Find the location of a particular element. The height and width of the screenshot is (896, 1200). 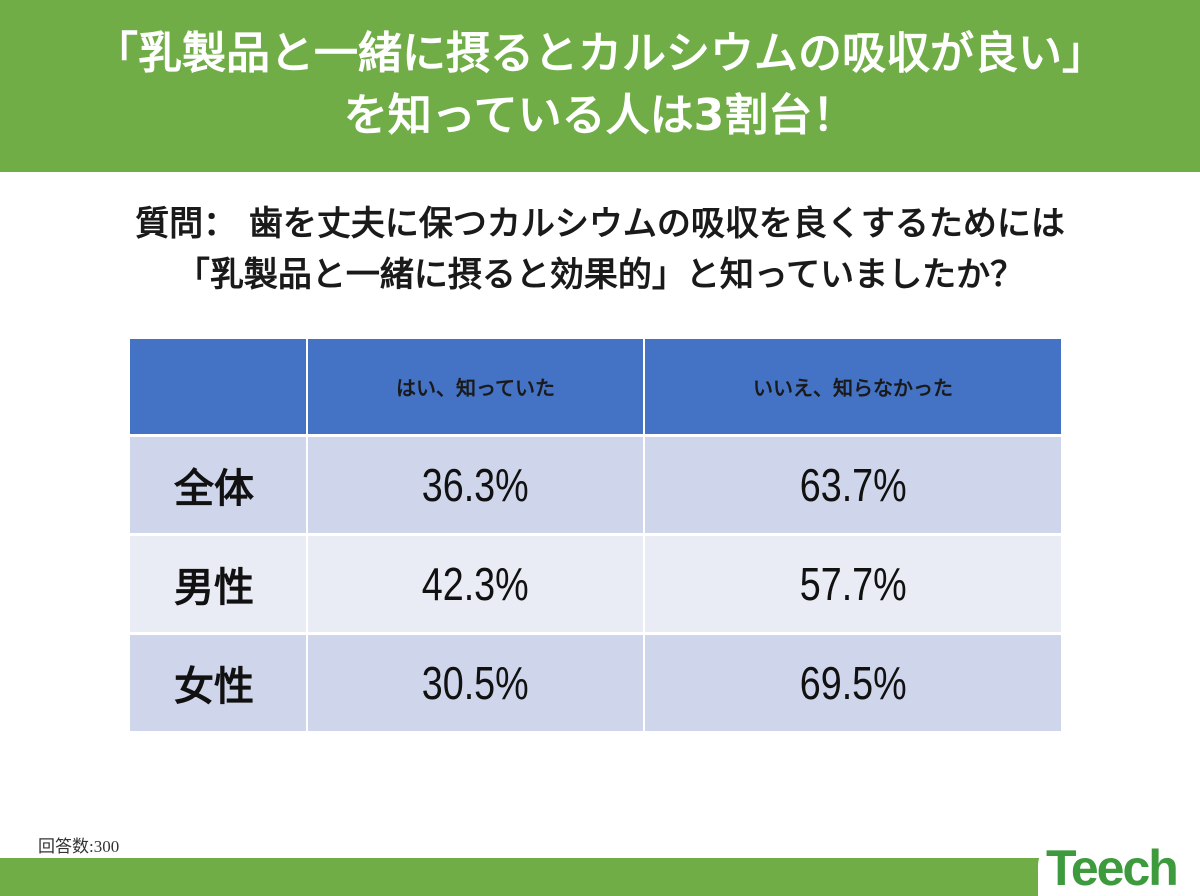

table-cell: 57.7% is located at coordinates (853, 584).